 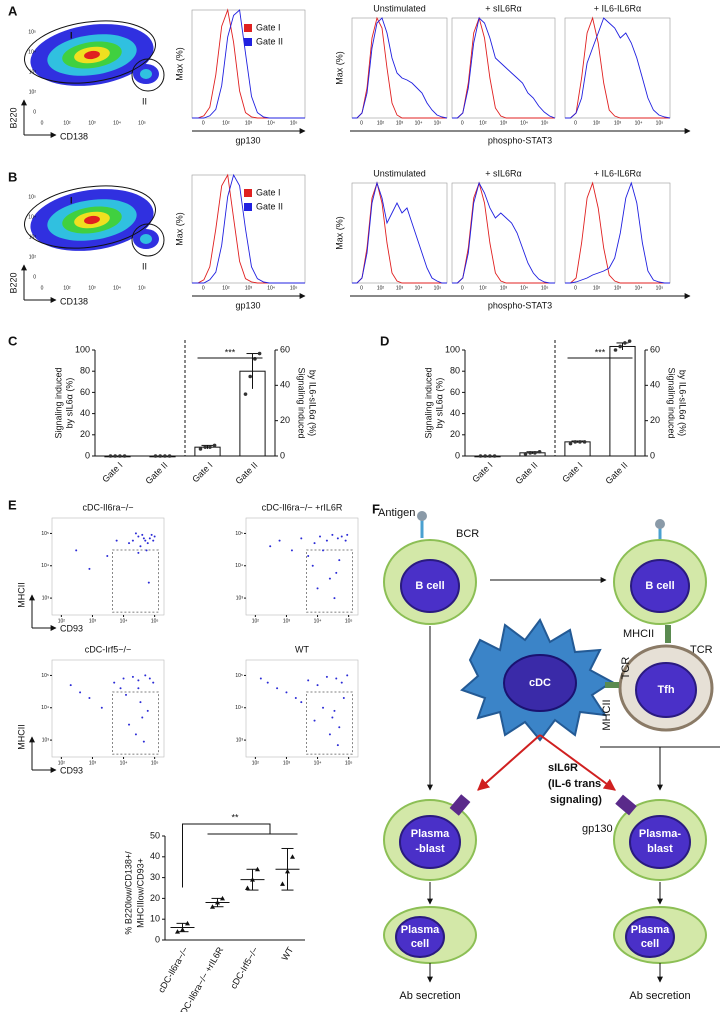 What do you see at coordinates (563, 768) in the screenshot?
I see `sil6r-label: sIL6R` at bounding box center [563, 768].